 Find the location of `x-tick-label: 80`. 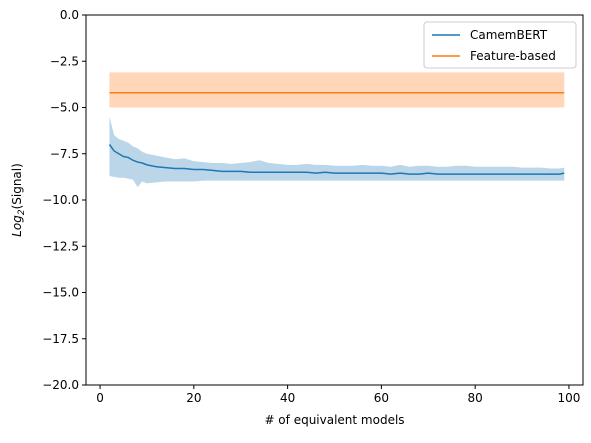

x-tick-label: 80 is located at coordinates (475, 398).